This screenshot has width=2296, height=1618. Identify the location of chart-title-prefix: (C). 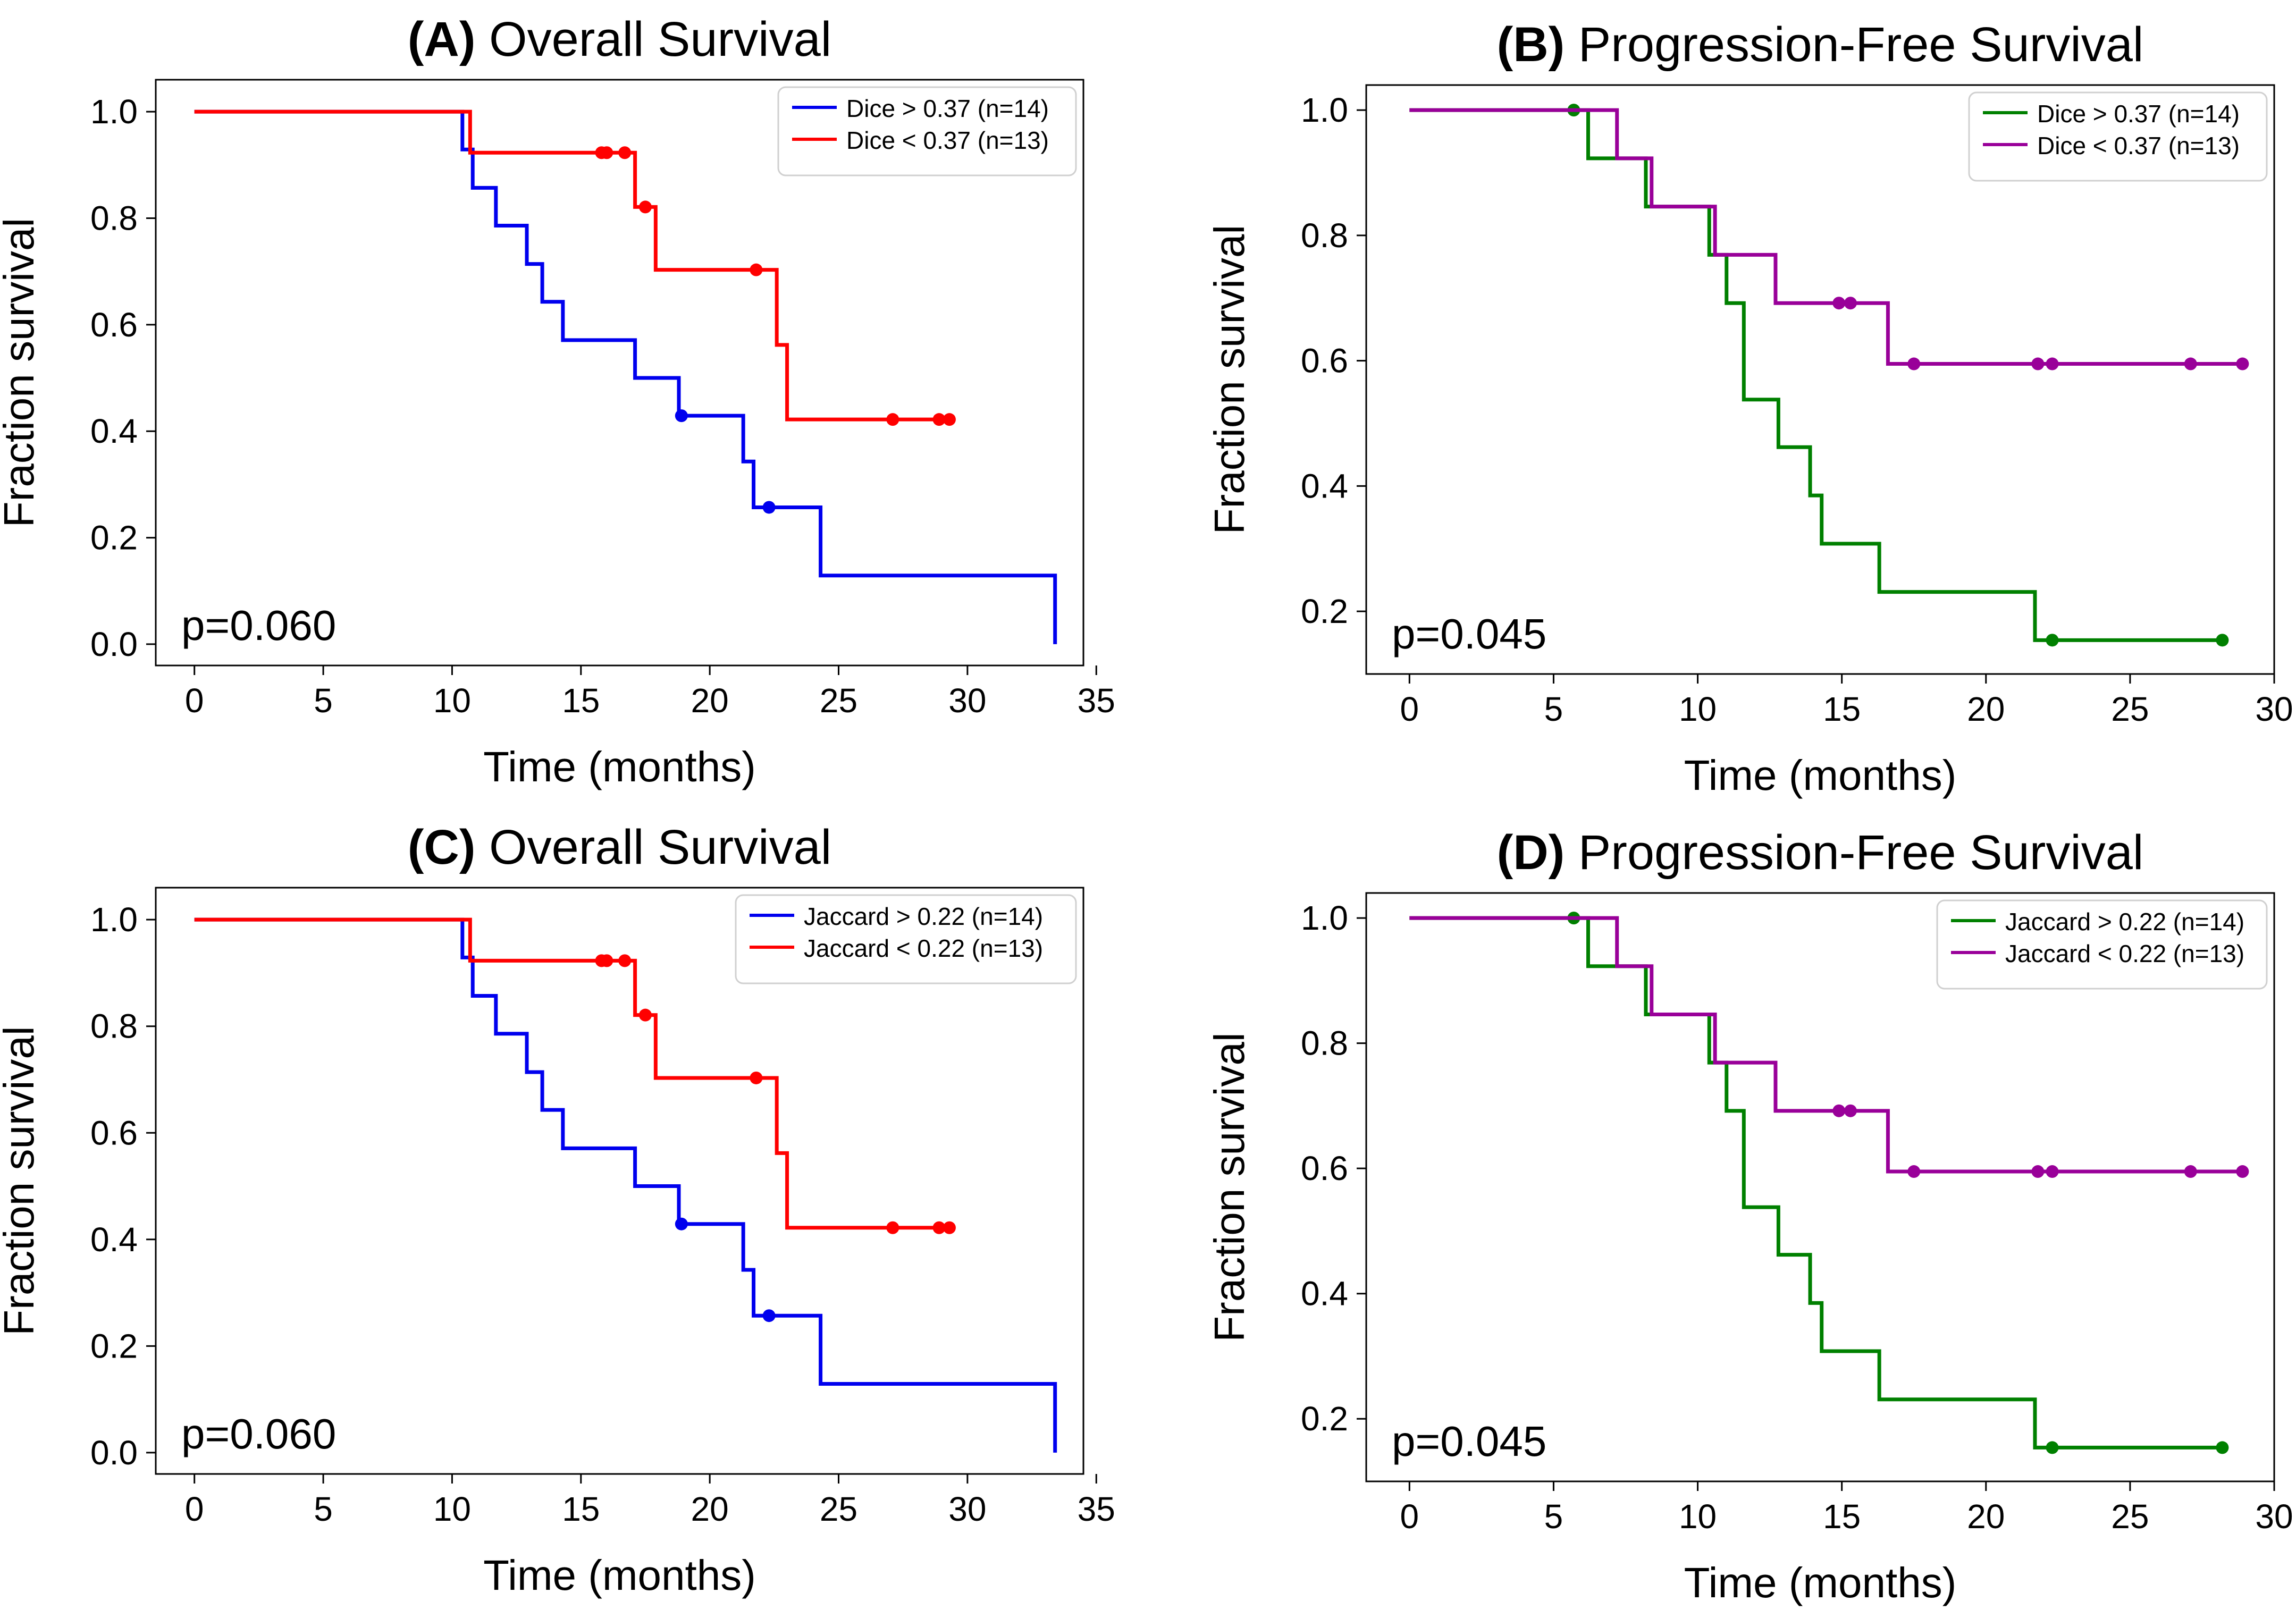
(442, 847).